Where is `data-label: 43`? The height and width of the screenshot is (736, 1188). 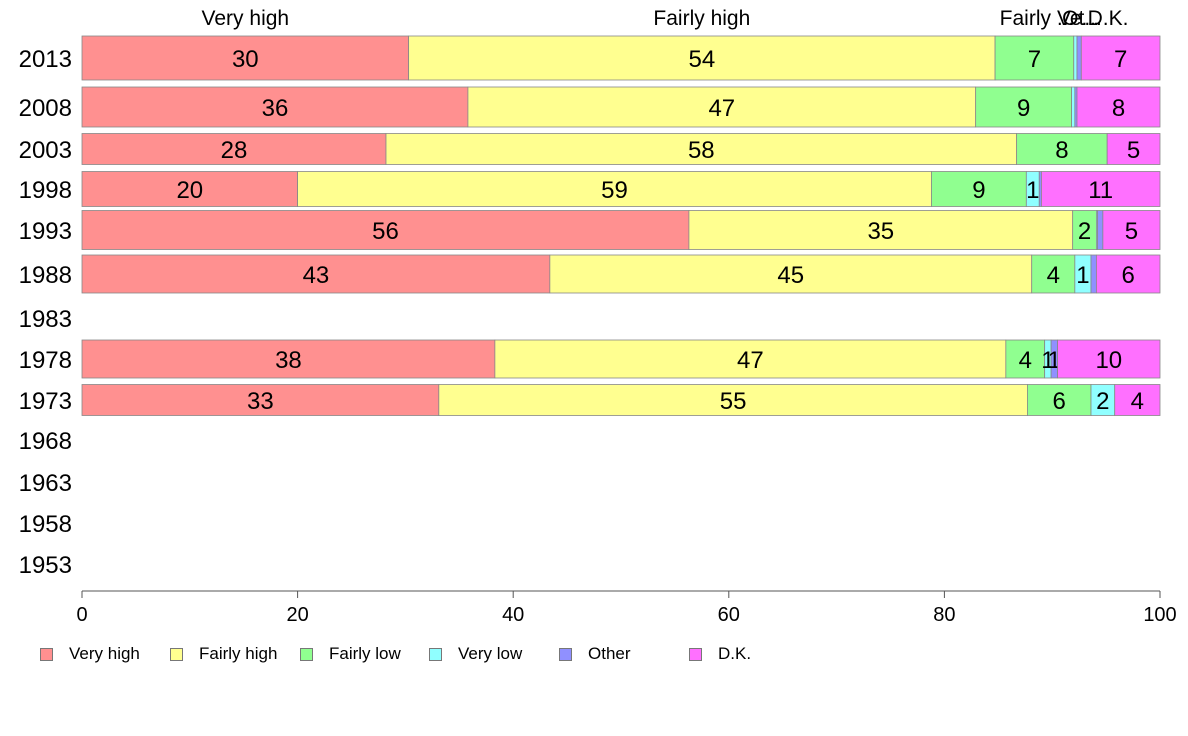
data-label: 43 is located at coordinates (316, 275).